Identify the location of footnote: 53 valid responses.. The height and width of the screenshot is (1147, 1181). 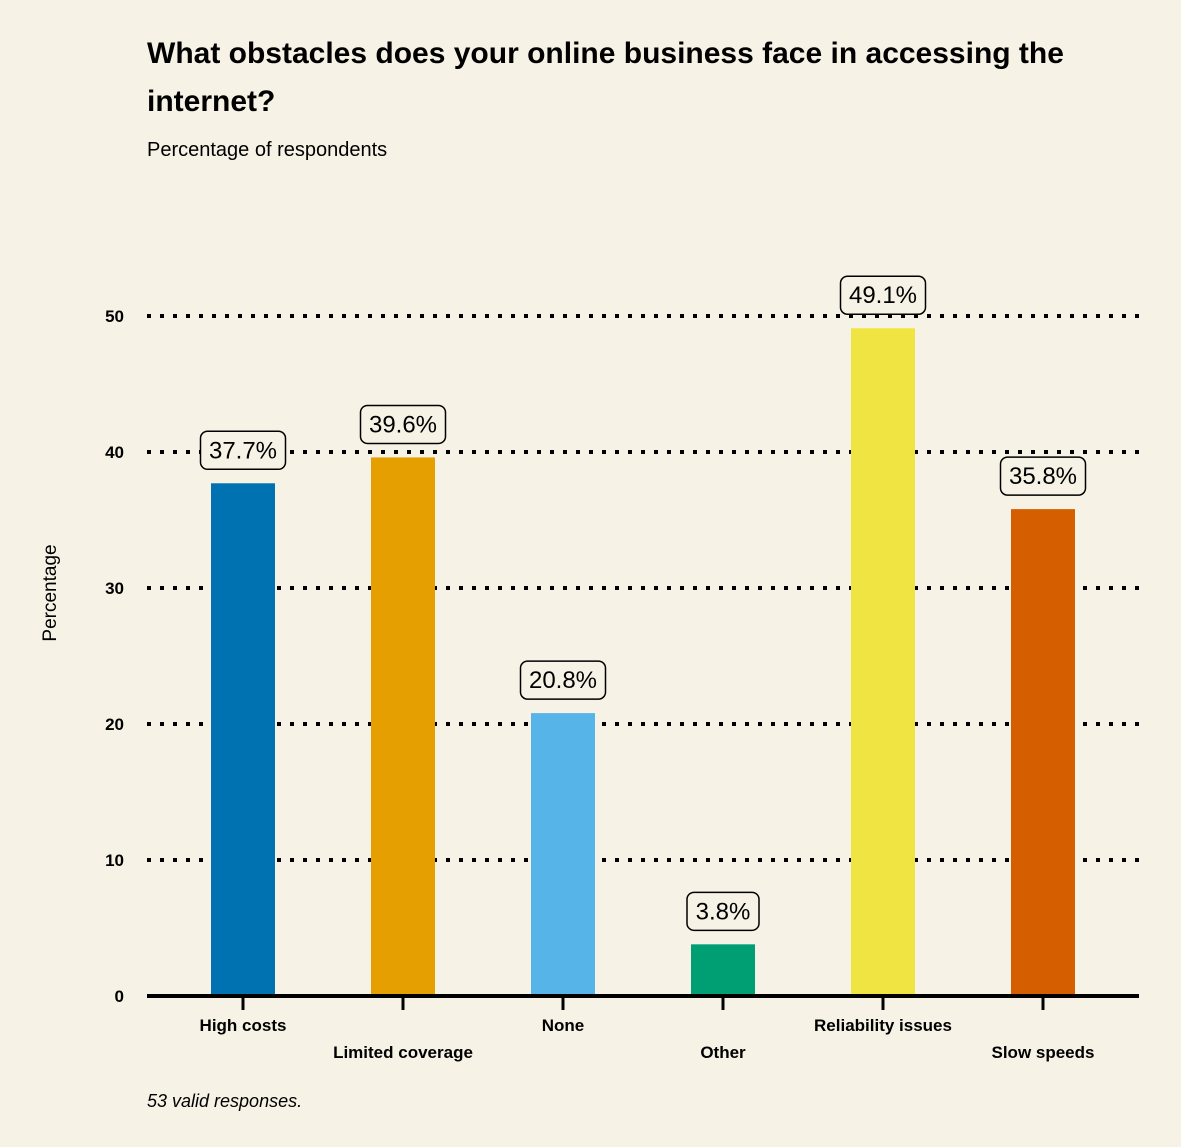
(225, 1101).